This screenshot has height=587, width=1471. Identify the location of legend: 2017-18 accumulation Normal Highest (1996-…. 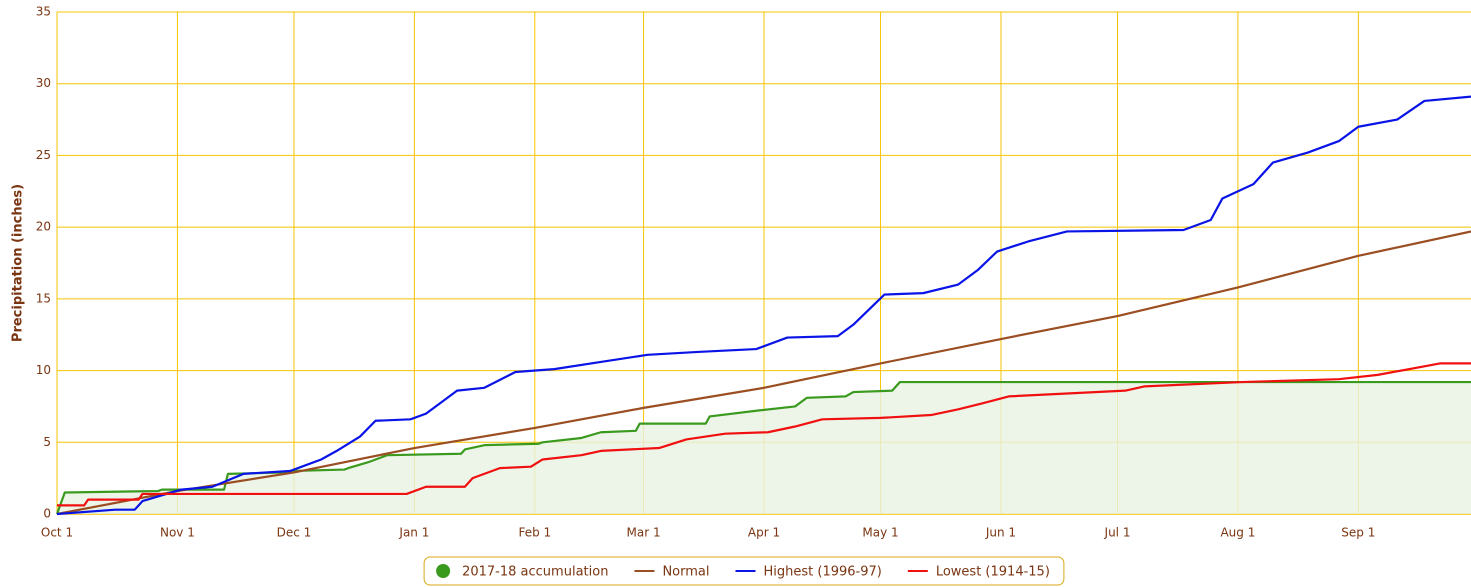
(744, 571).